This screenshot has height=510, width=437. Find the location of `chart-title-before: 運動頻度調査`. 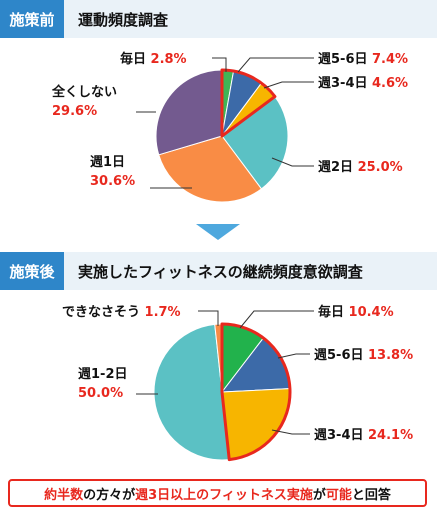

chart-title-before: 運動頻度調査 is located at coordinates (123, 19).